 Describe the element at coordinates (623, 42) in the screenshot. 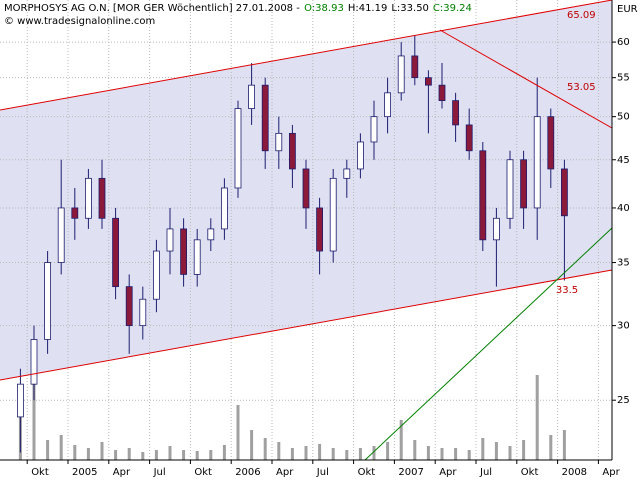

I see `y-tick-label: 60` at that location.